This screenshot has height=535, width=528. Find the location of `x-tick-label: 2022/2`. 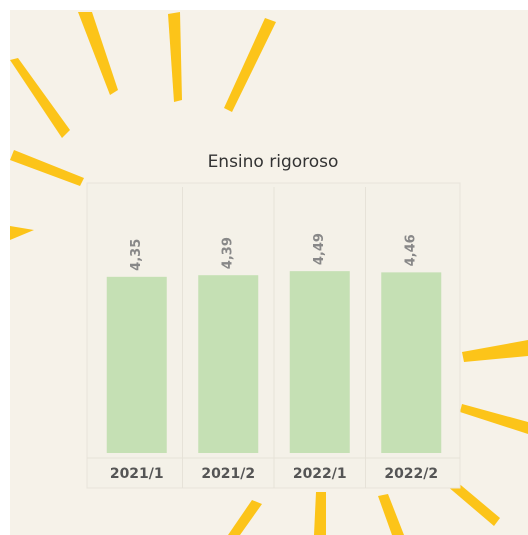

x-tick-label: 2022/2 is located at coordinates (411, 474).